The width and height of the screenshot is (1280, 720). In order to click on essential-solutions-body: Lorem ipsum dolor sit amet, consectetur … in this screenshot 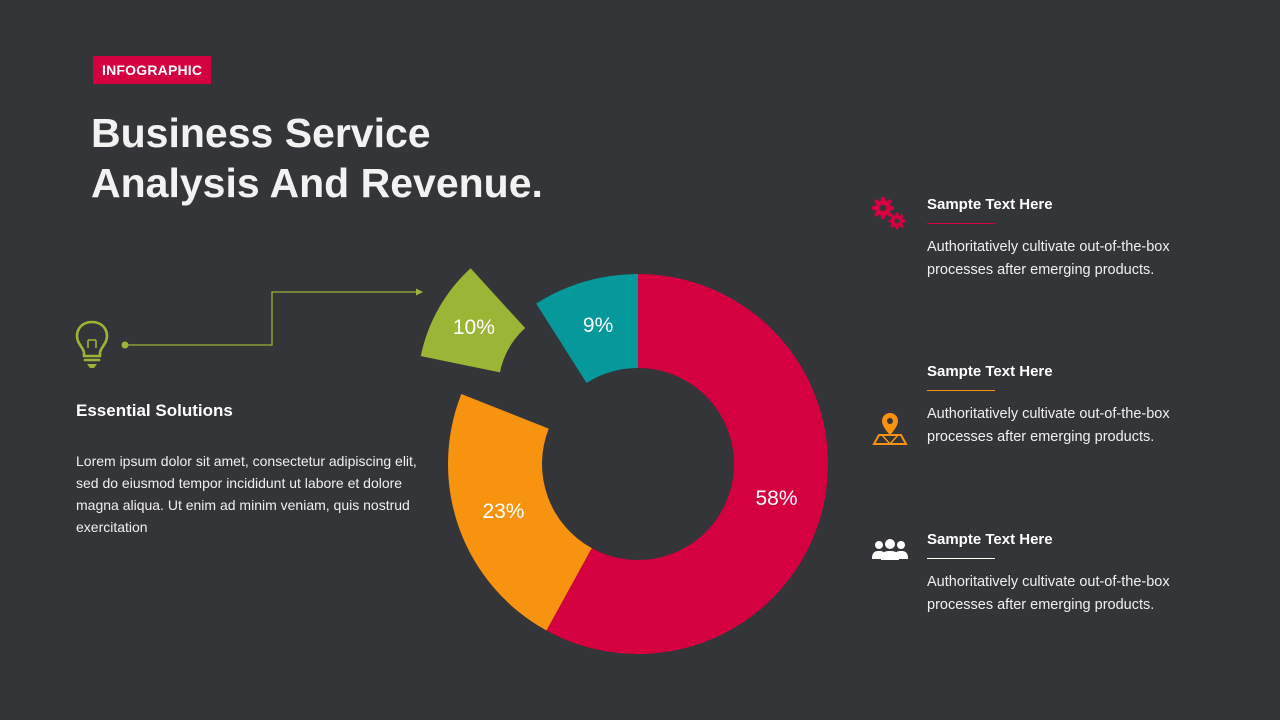, I will do `click(246, 494)`.